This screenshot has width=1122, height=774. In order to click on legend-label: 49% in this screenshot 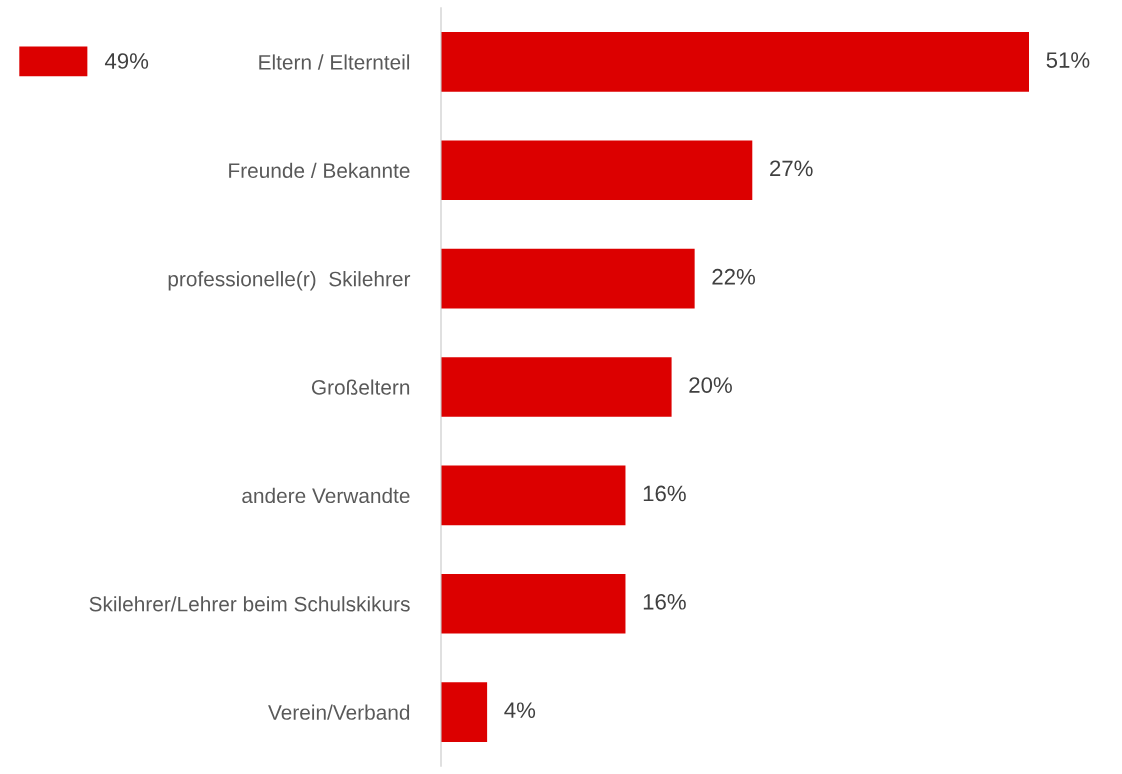, I will do `click(126, 61)`.